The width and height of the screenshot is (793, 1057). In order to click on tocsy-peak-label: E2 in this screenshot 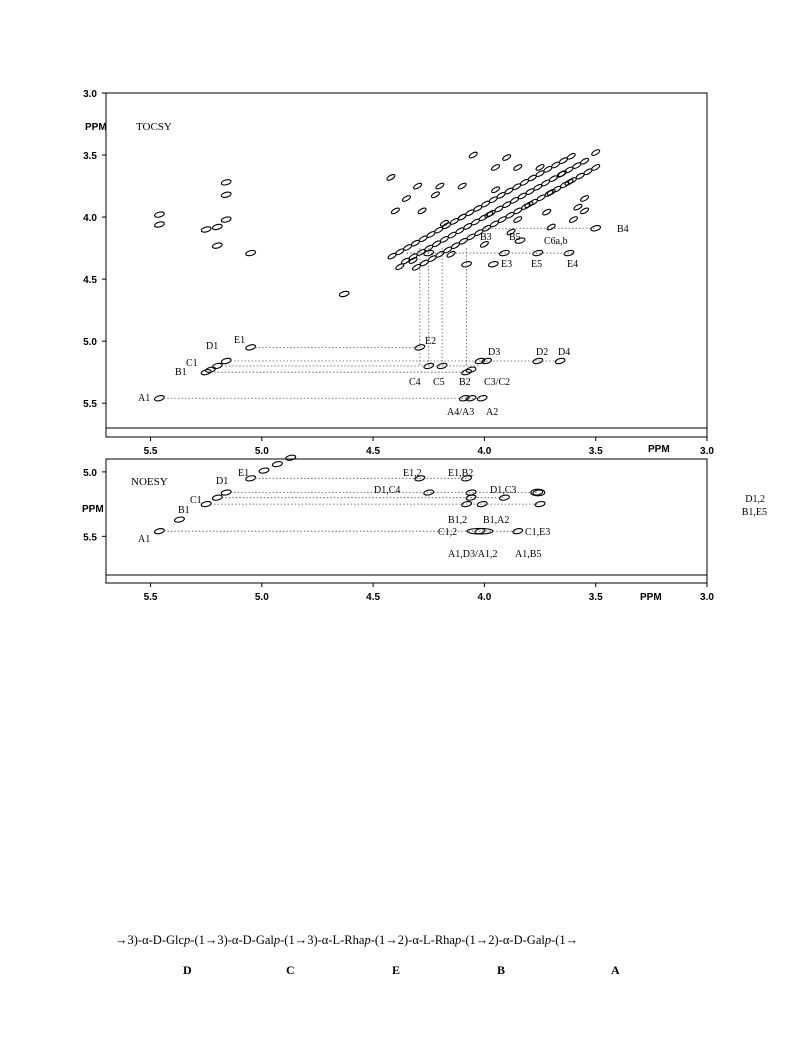, I will do `click(430, 341)`.